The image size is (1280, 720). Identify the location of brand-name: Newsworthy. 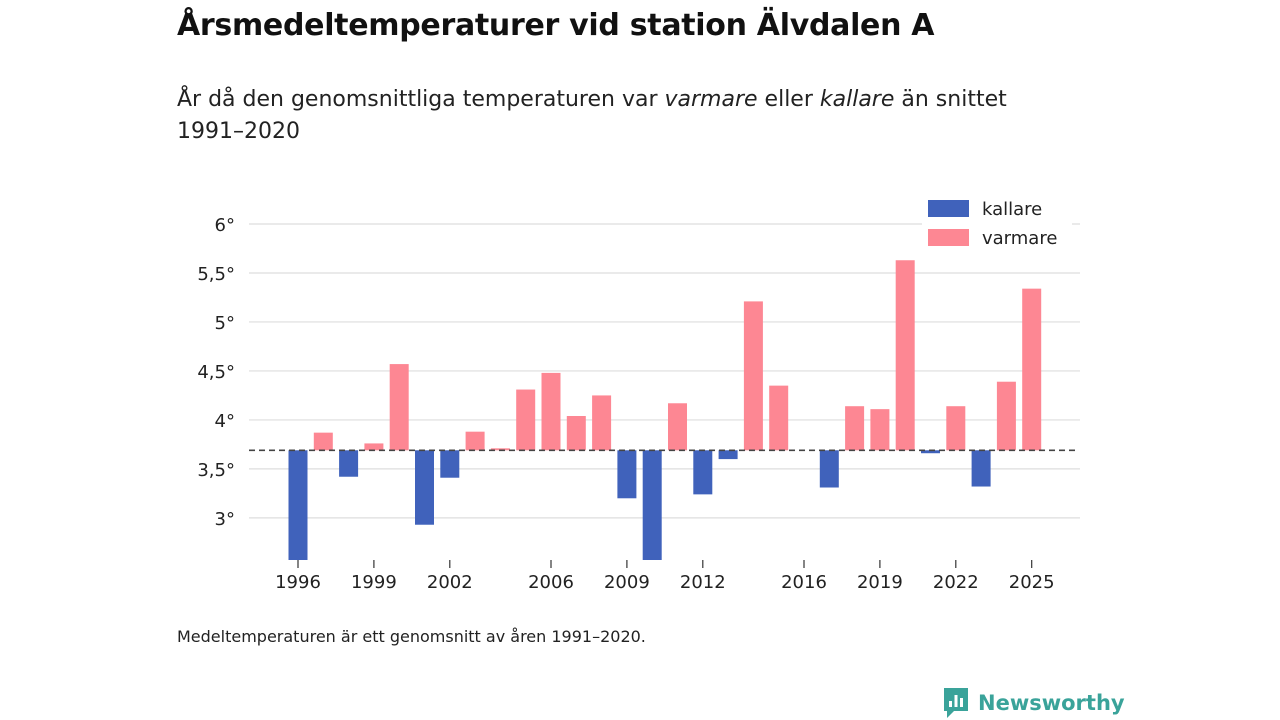
(1051, 703).